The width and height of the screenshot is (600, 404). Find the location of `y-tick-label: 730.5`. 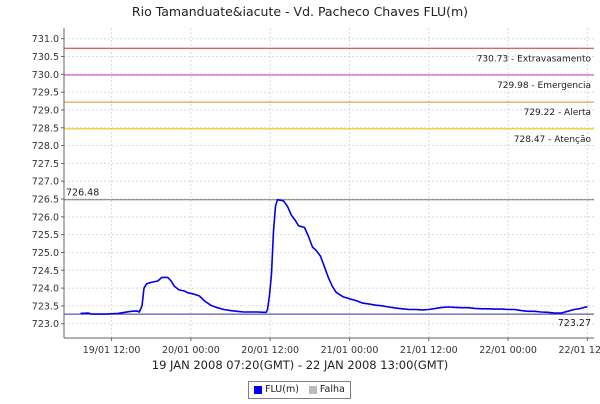

y-tick-label: 730.5 is located at coordinates (45, 57).